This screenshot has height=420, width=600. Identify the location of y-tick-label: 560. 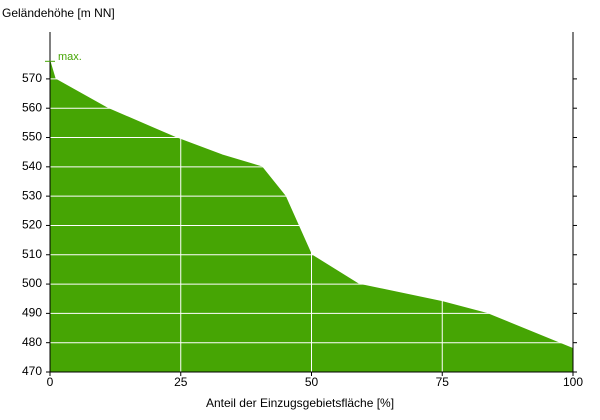
(32, 107).